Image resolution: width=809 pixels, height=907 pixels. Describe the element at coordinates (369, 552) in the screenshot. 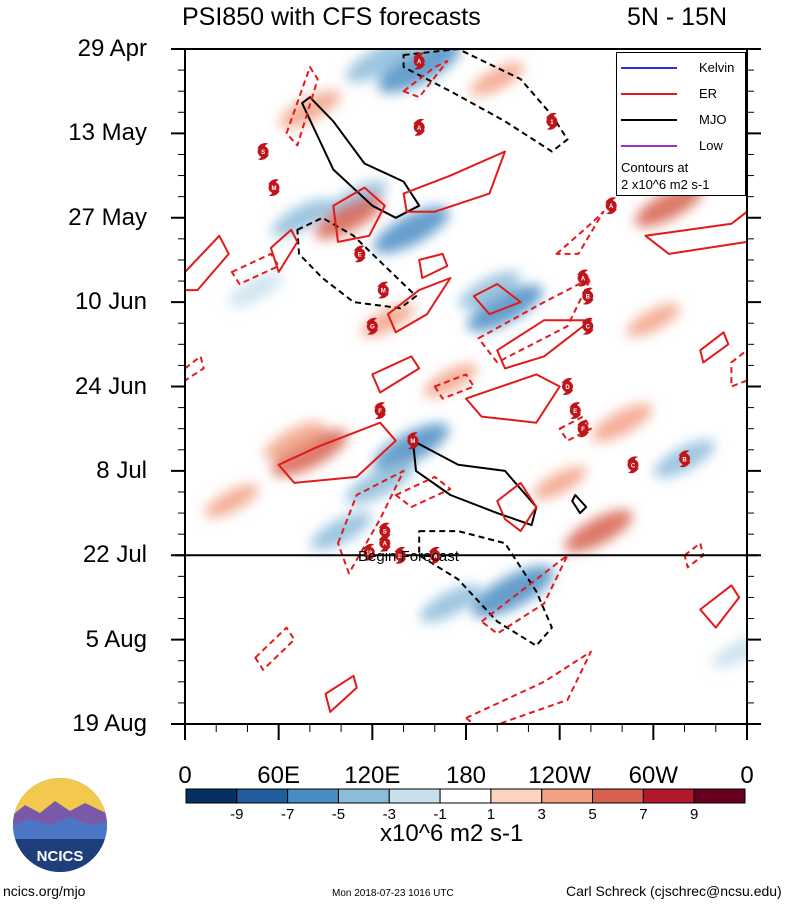

I see `storm-marker: 18` at that location.